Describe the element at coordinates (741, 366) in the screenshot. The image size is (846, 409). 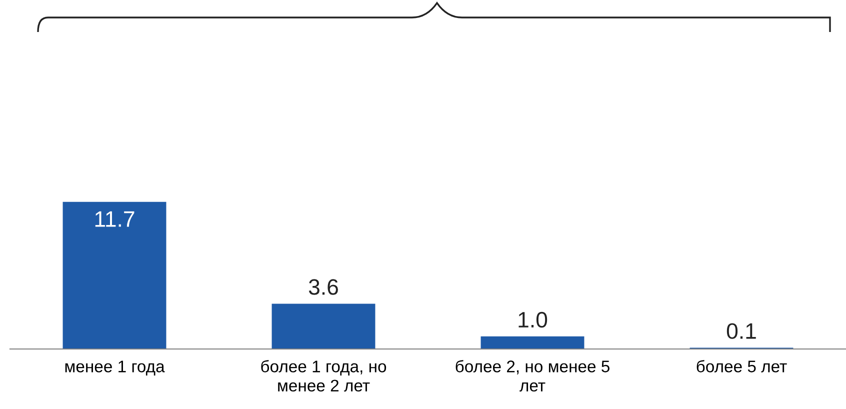
I see `x-tick-label: более 5 лет` at that location.